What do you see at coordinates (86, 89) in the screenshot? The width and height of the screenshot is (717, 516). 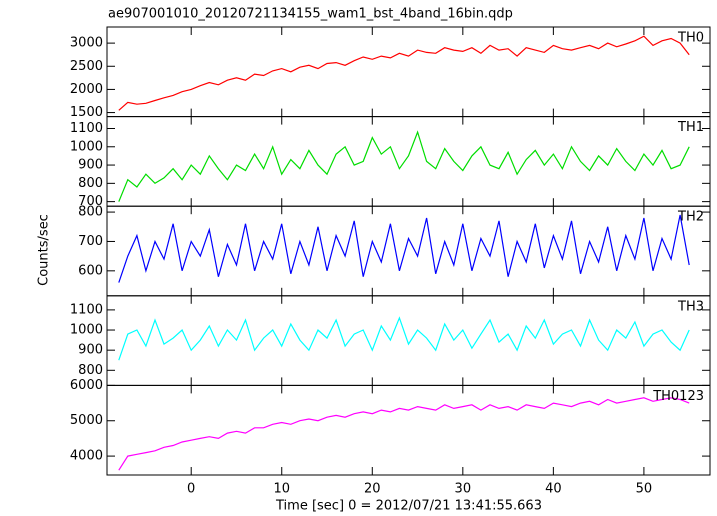 I see `y-tick-label: 2000` at bounding box center [86, 89].